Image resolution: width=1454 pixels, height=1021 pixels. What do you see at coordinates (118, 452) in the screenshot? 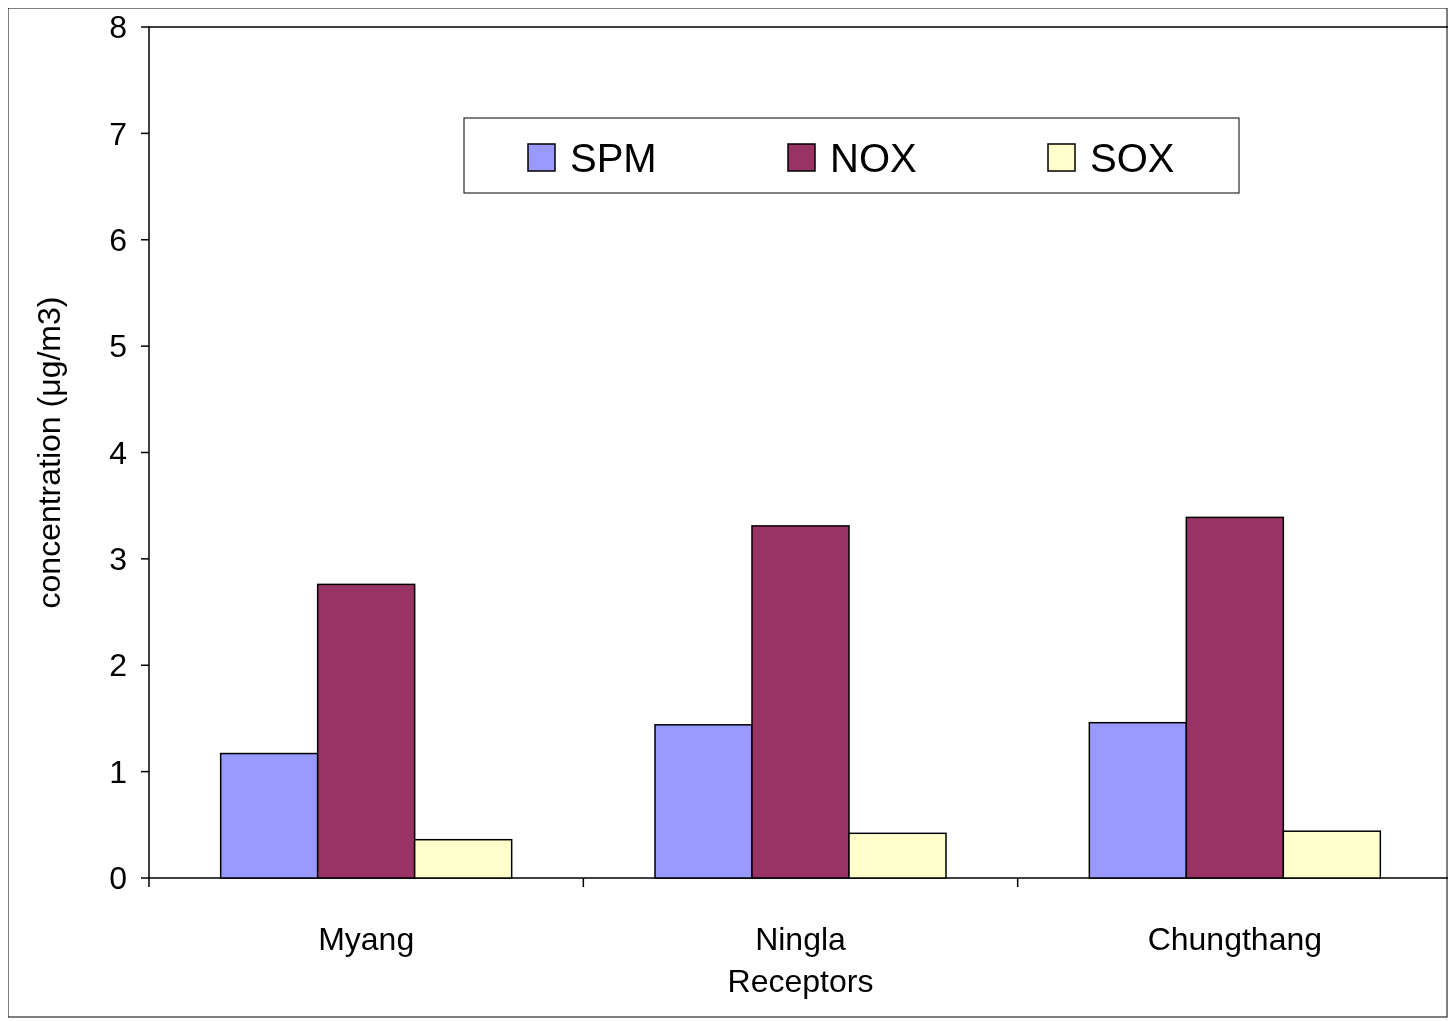
I see `y-tick-label: 4` at bounding box center [118, 452].